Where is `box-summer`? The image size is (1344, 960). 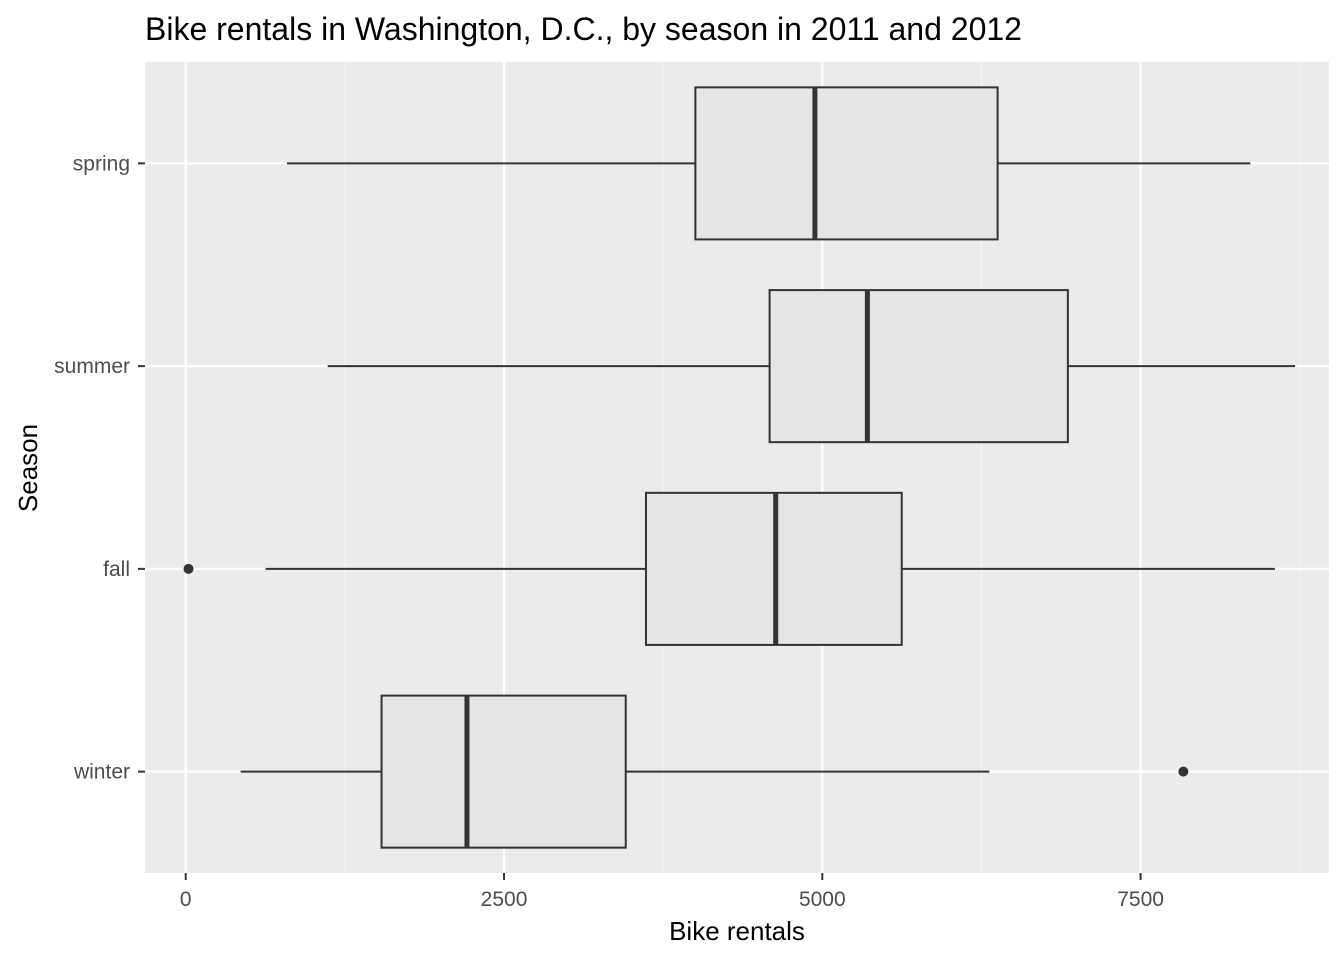 box-summer is located at coordinates (811, 366).